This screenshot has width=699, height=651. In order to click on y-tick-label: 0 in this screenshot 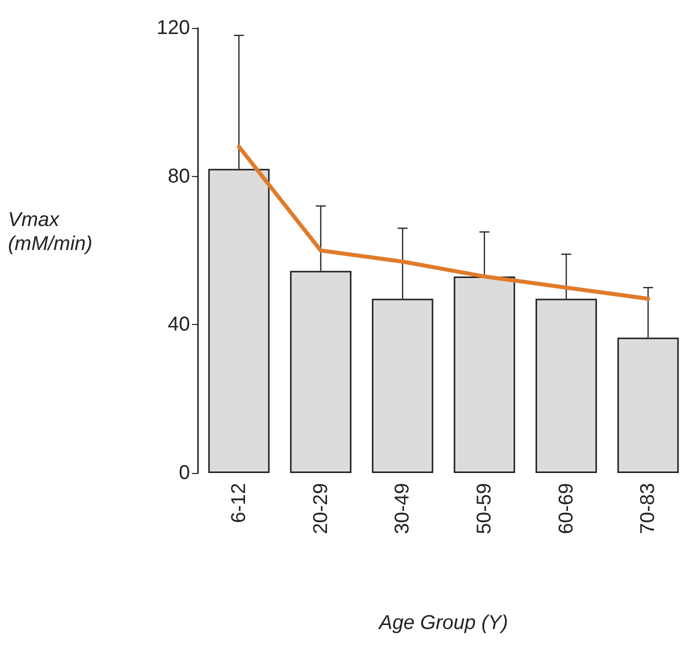, I will do `click(184, 473)`.